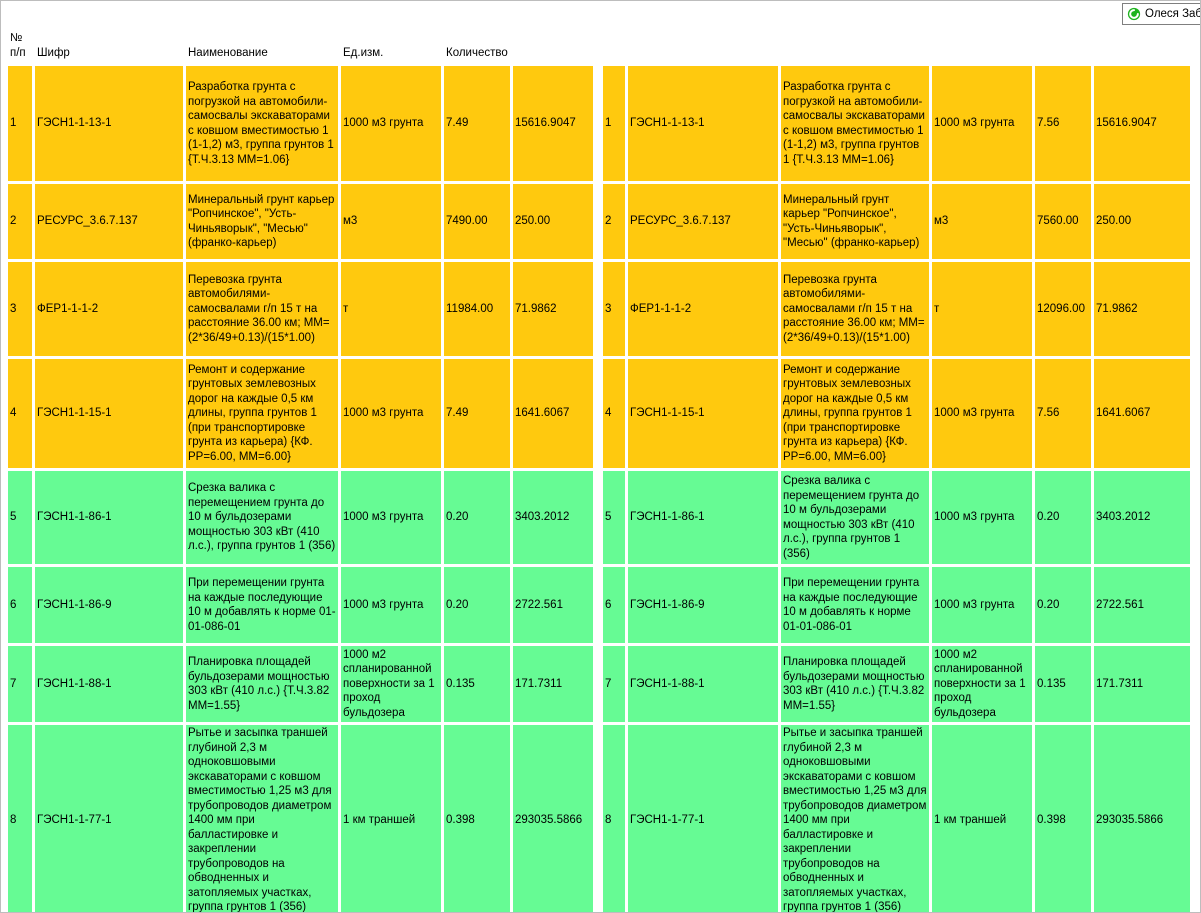 Image resolution: width=1201 pixels, height=913 pixels. What do you see at coordinates (703, 309) in the screenshot?
I see `code-cell: ФЕР1-1-1-2` at bounding box center [703, 309].